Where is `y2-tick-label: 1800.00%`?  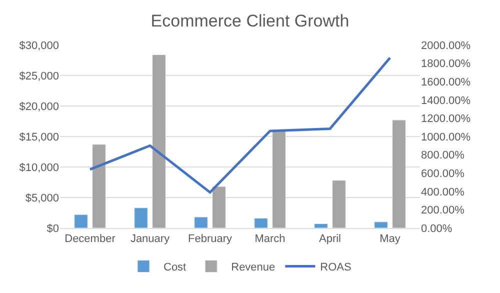
y2-tick-label: 1800.00% is located at coordinates (446, 64).